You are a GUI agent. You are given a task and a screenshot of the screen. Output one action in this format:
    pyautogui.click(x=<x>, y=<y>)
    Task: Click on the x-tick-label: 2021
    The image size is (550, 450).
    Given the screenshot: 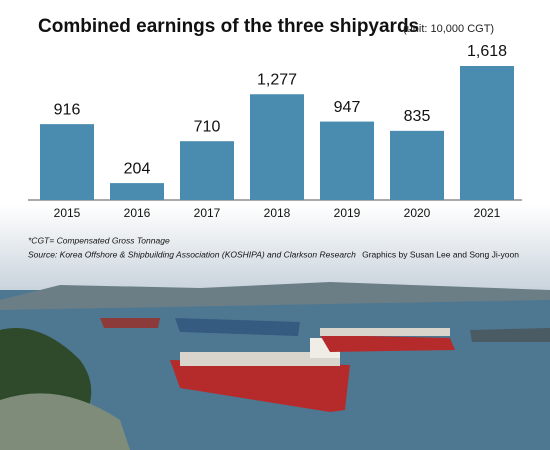 What is the action you would take?
    pyautogui.click(x=487, y=213)
    